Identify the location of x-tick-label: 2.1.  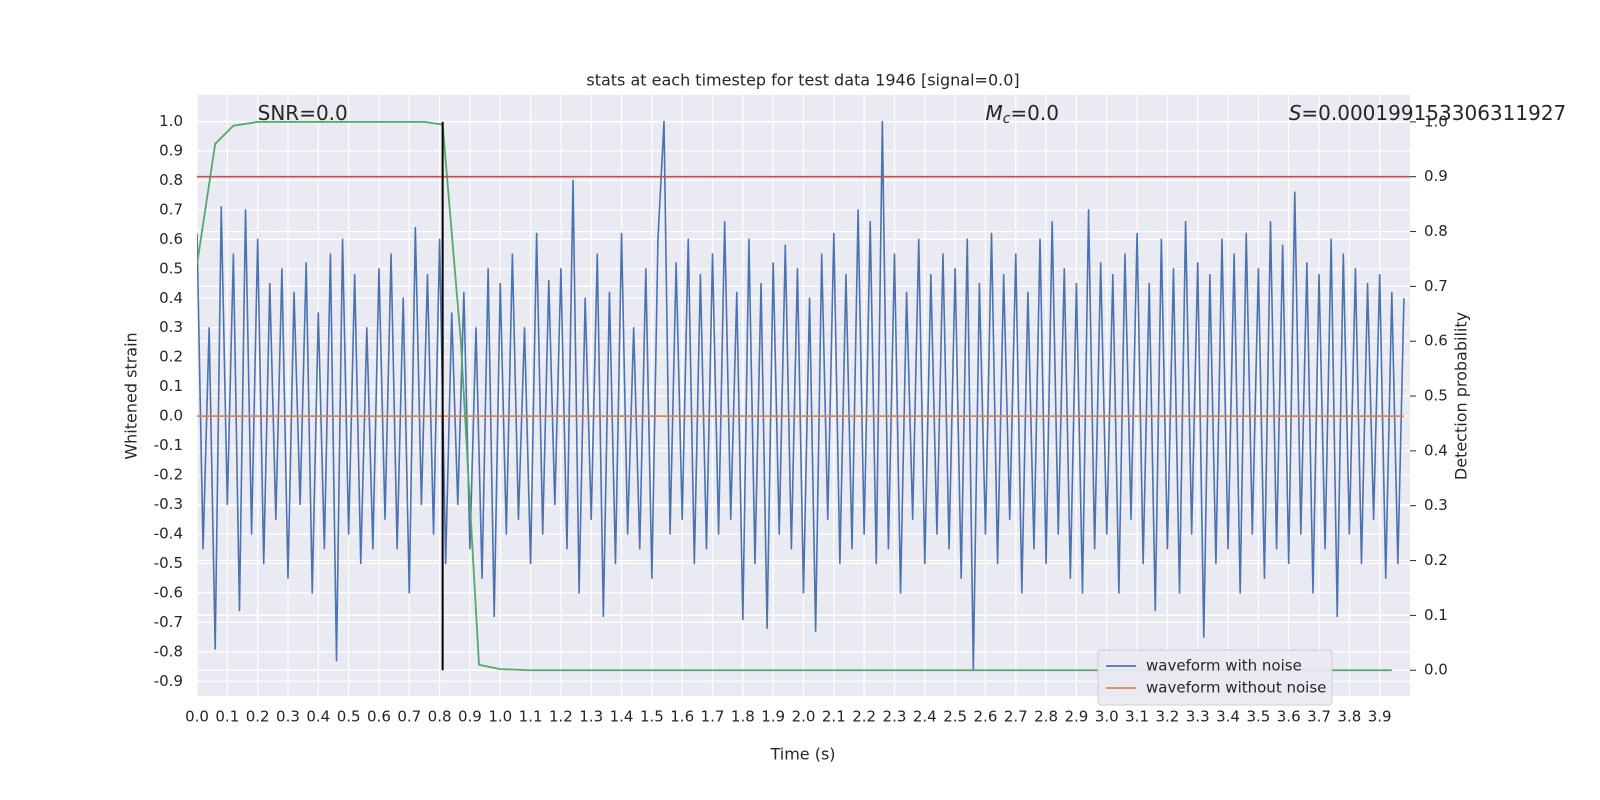
(834, 717).